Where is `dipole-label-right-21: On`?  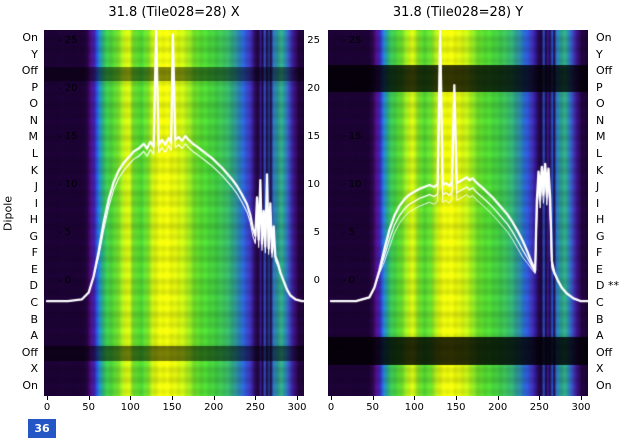
dipole-label-right-21: On is located at coordinates (604, 385).